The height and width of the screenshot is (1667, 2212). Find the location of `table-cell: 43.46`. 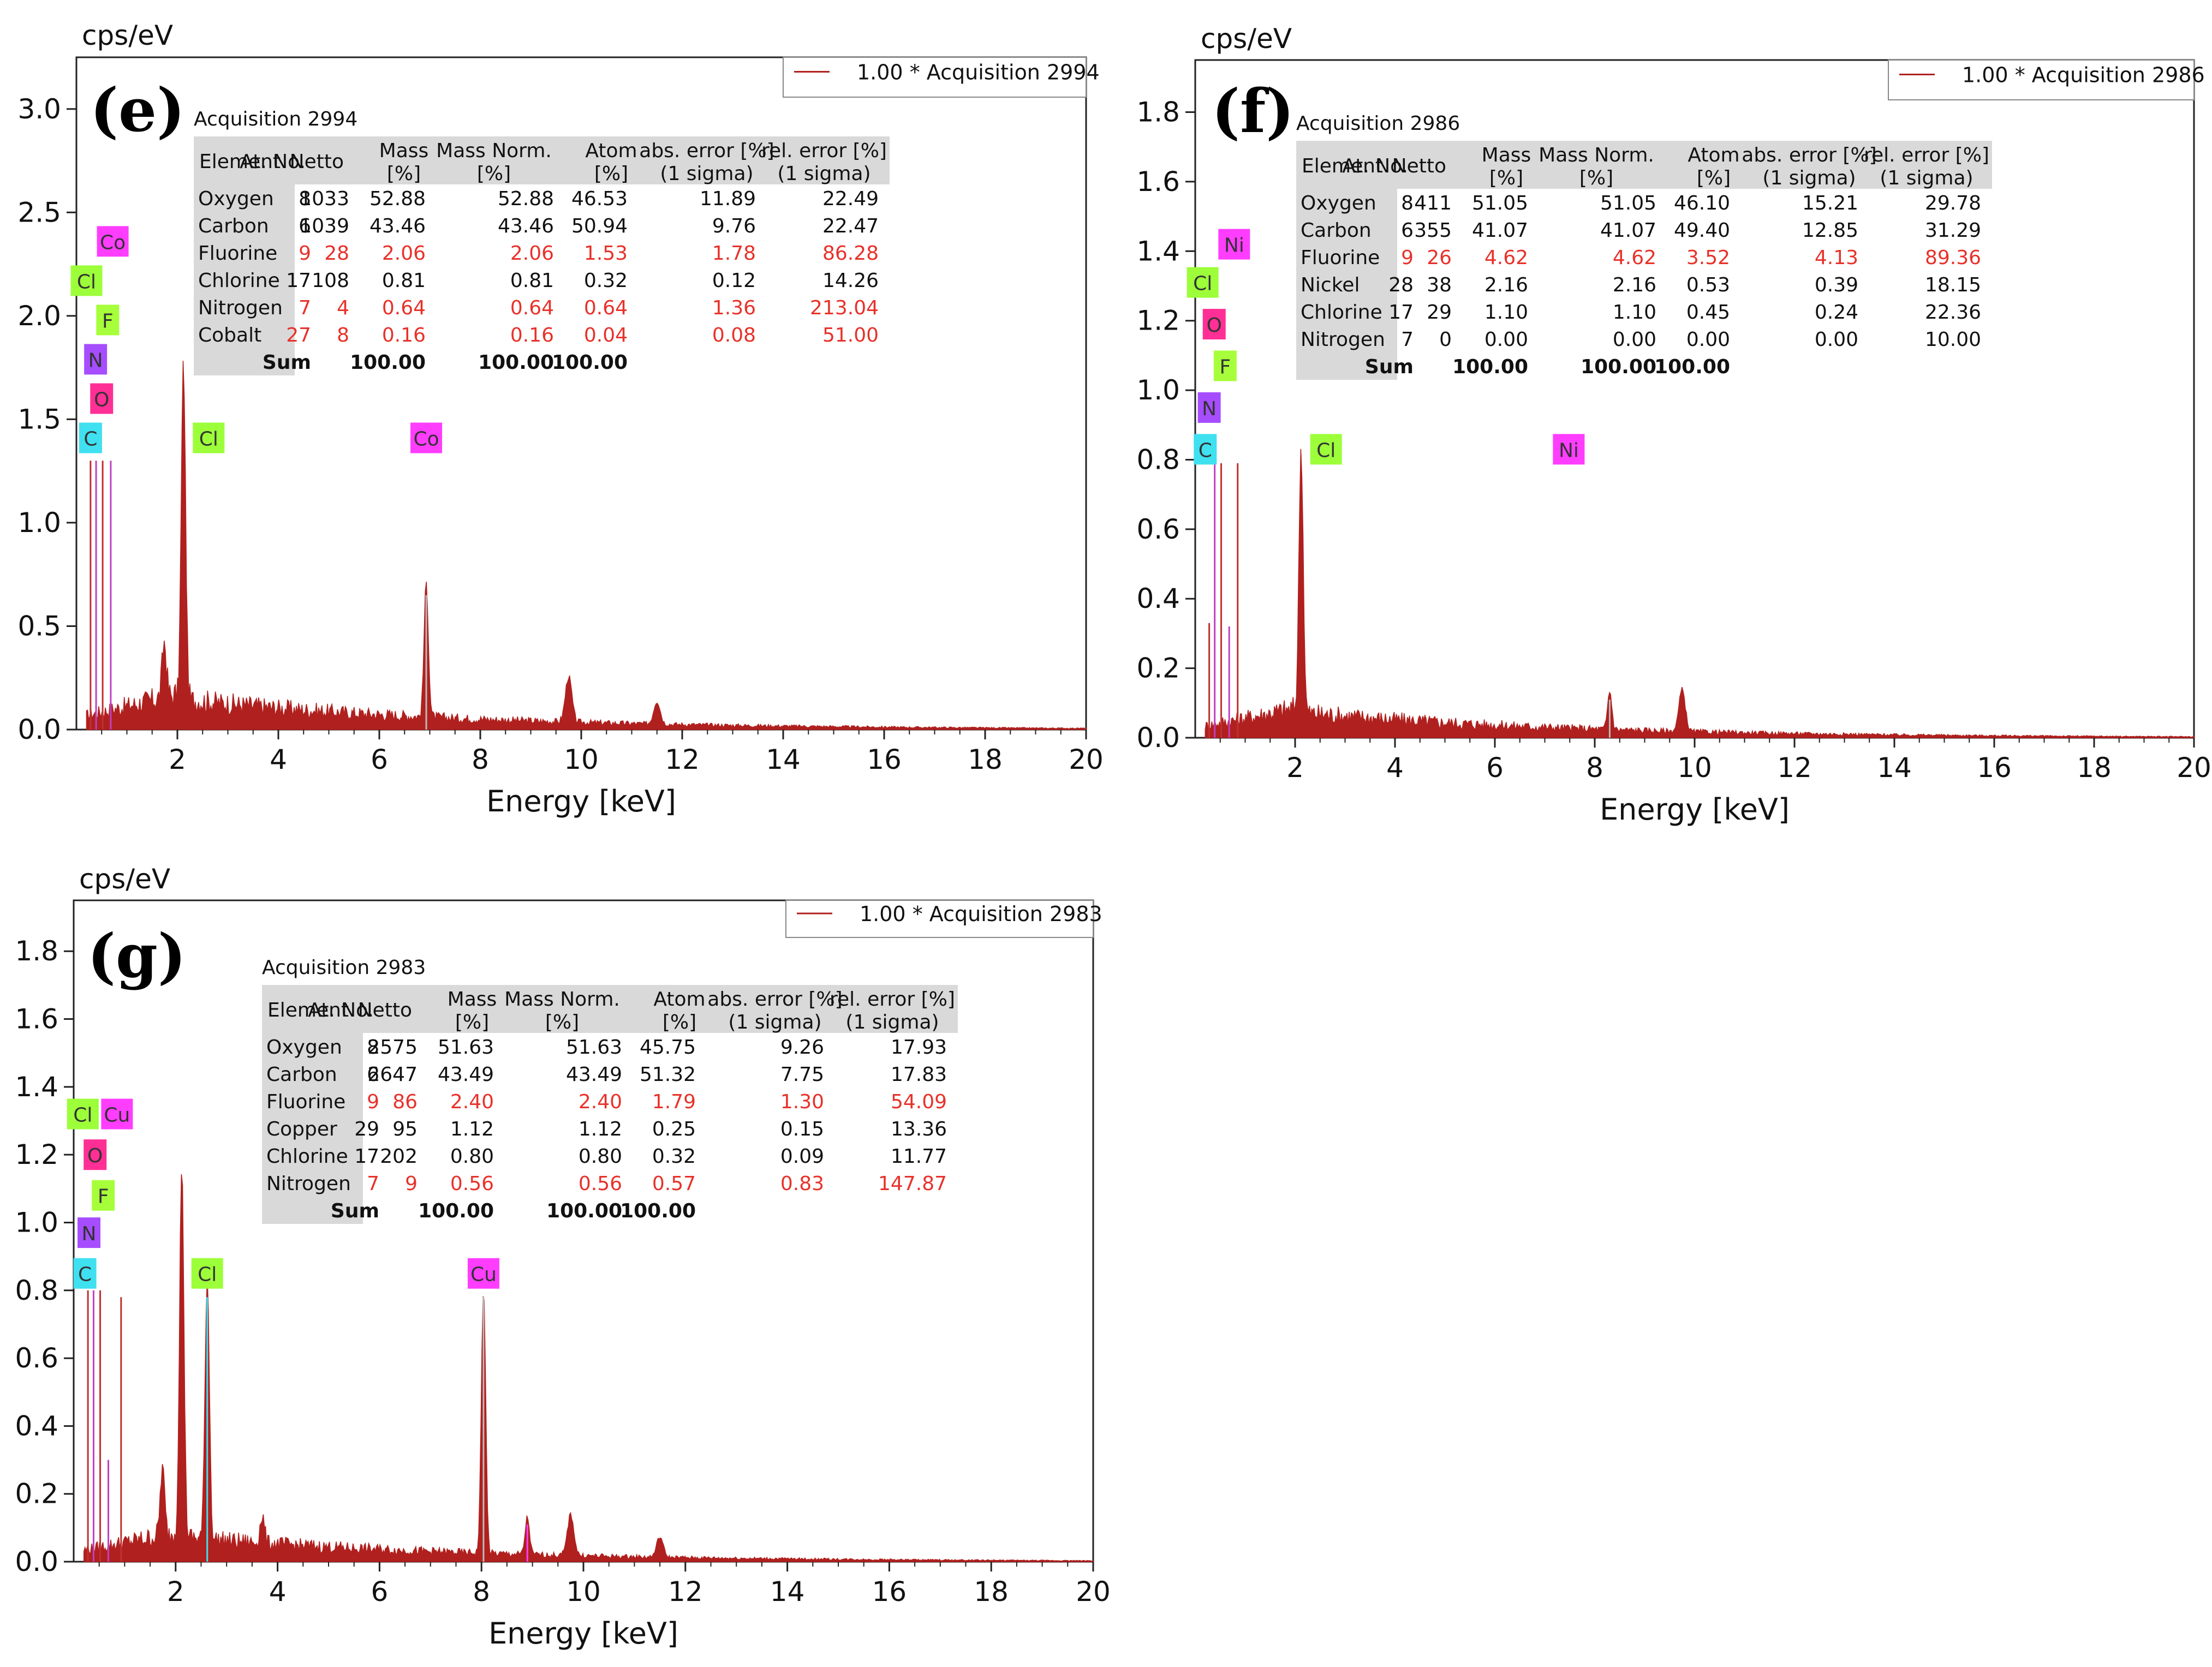

table-cell: 43.46 is located at coordinates (526, 226).